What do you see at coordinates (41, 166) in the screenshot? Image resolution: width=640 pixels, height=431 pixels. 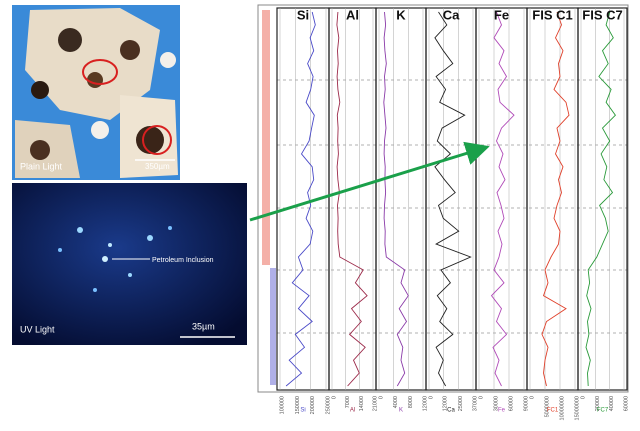 I see `caption: Plain Light` at bounding box center [41, 166].